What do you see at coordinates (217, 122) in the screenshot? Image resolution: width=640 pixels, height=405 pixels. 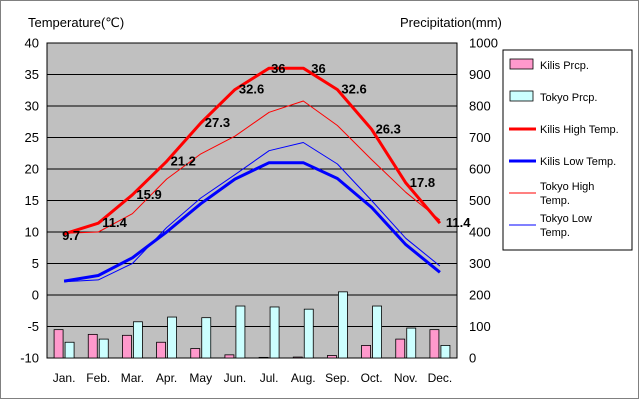 I see `data-label: 27.3` at bounding box center [217, 122].